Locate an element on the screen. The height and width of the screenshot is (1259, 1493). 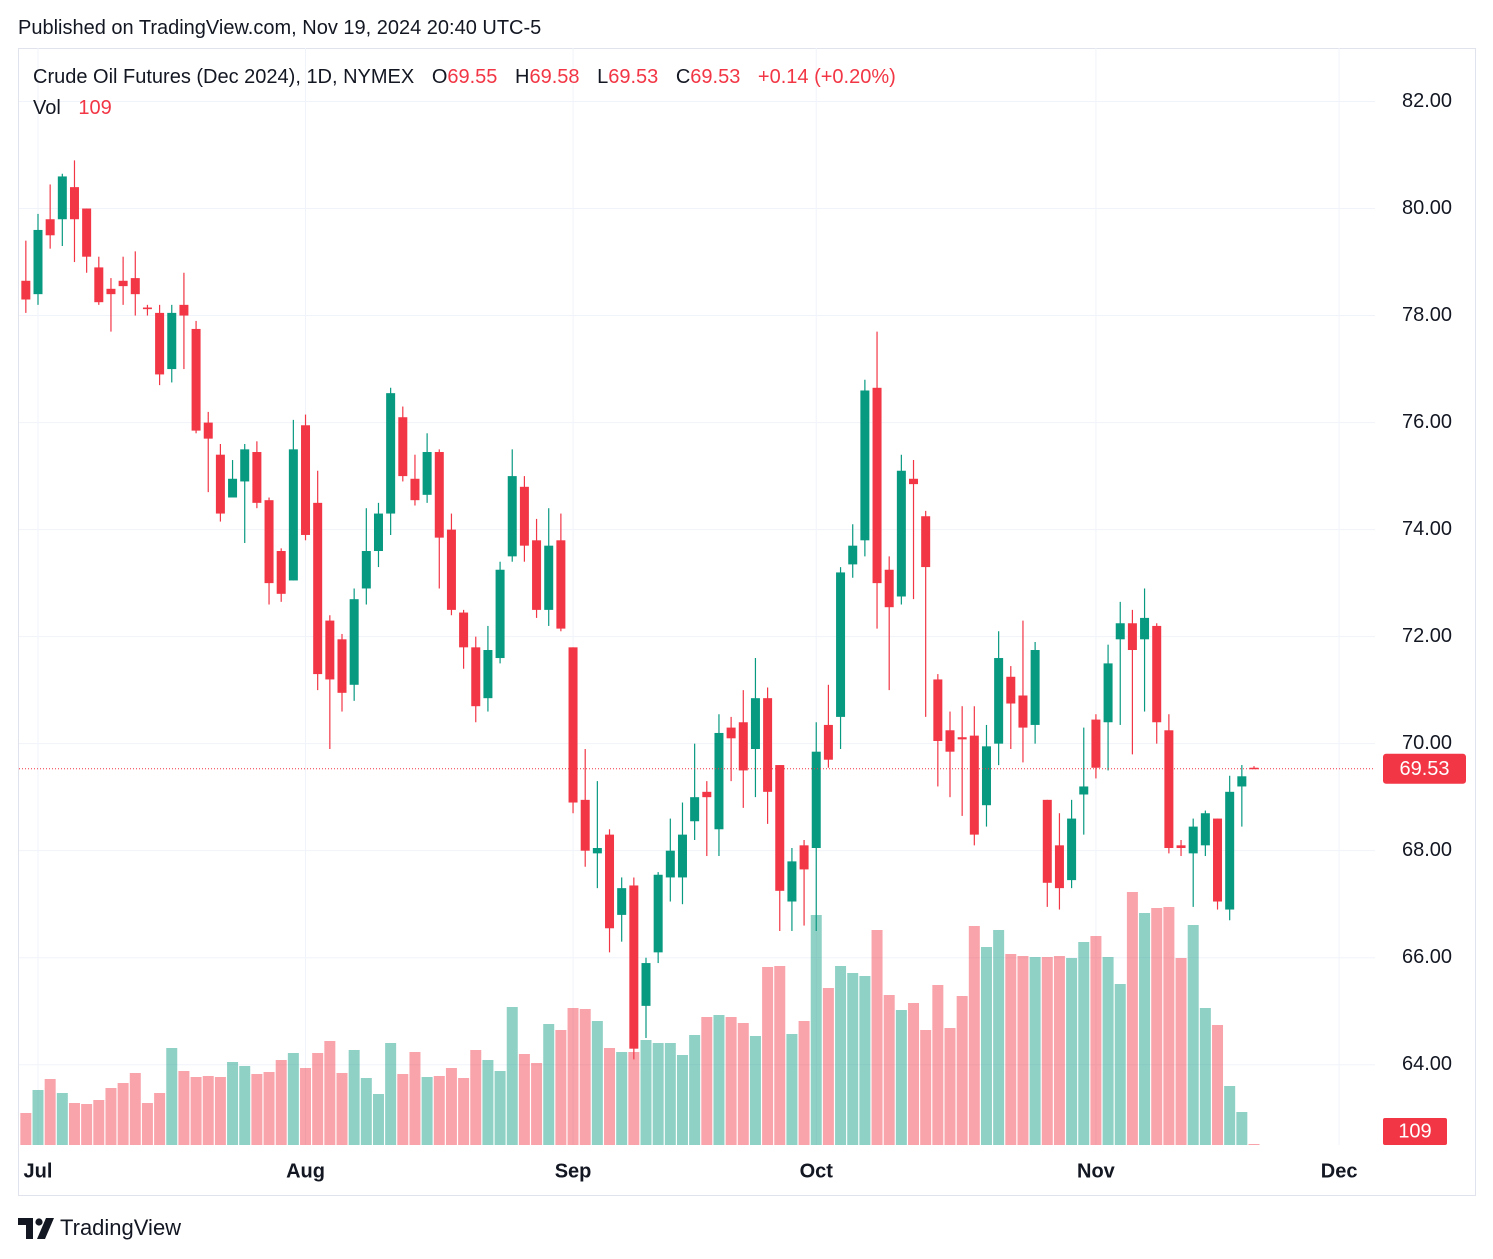
y-tick-label: 76.00 is located at coordinates (1427, 422).